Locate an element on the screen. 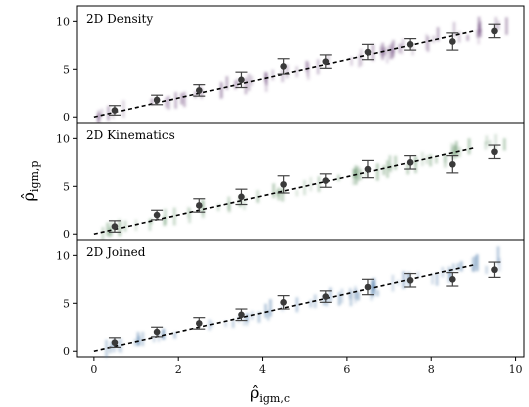 Image resolution: width=529 pixels, height=407 pixels. y-axis-label: ρ̂igm,p is located at coordinates (30, 181).